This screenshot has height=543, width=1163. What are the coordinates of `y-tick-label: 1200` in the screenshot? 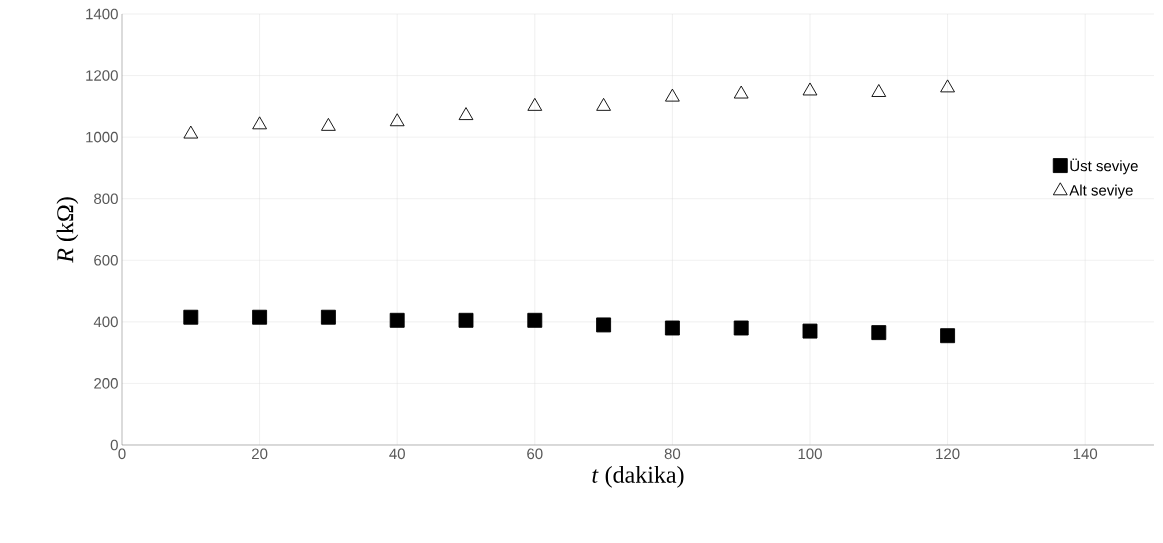 It's located at (102, 75).